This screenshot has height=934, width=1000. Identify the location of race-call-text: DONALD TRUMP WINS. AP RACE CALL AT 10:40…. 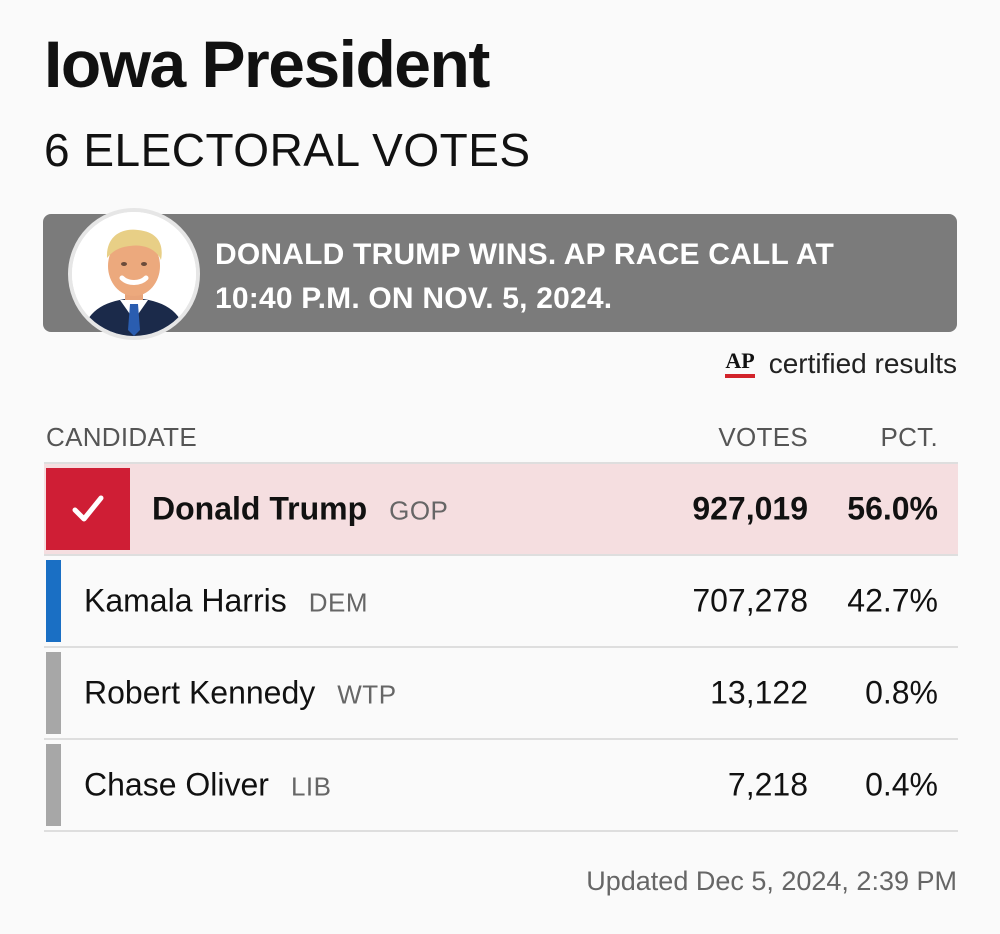
(525, 276).